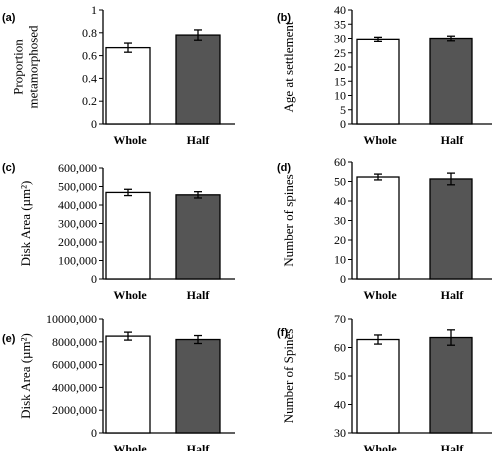 Image resolution: width=500 pixels, height=451 pixels. What do you see at coordinates (340, 433) in the screenshot?
I see `panel-f-tick-label: 30` at bounding box center [340, 433].